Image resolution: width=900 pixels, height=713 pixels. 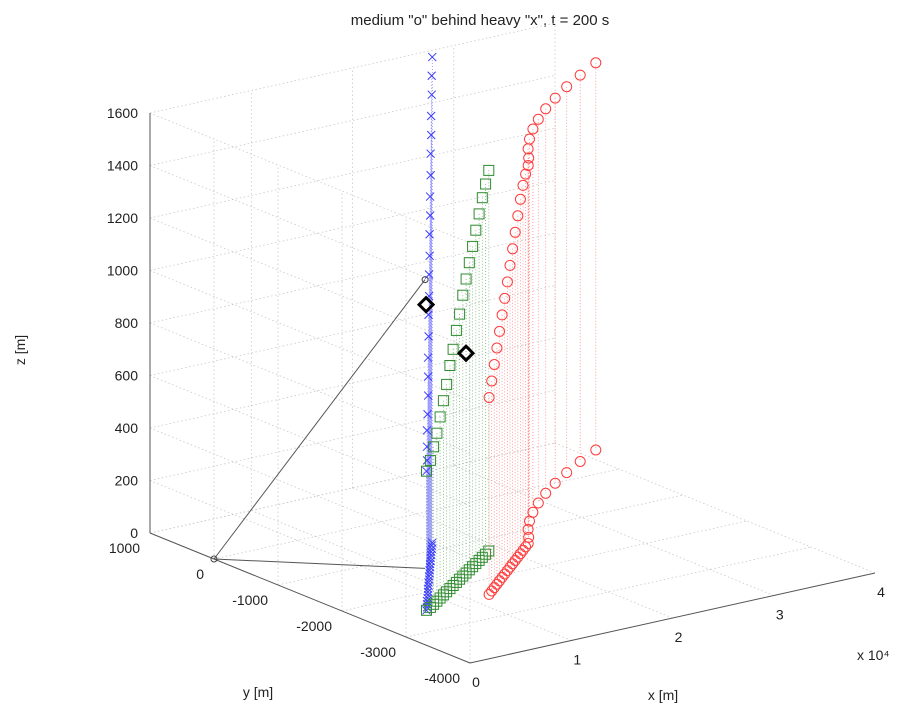 I want to click on x-axis-multiplier: x 10⁴, so click(x=873, y=655).